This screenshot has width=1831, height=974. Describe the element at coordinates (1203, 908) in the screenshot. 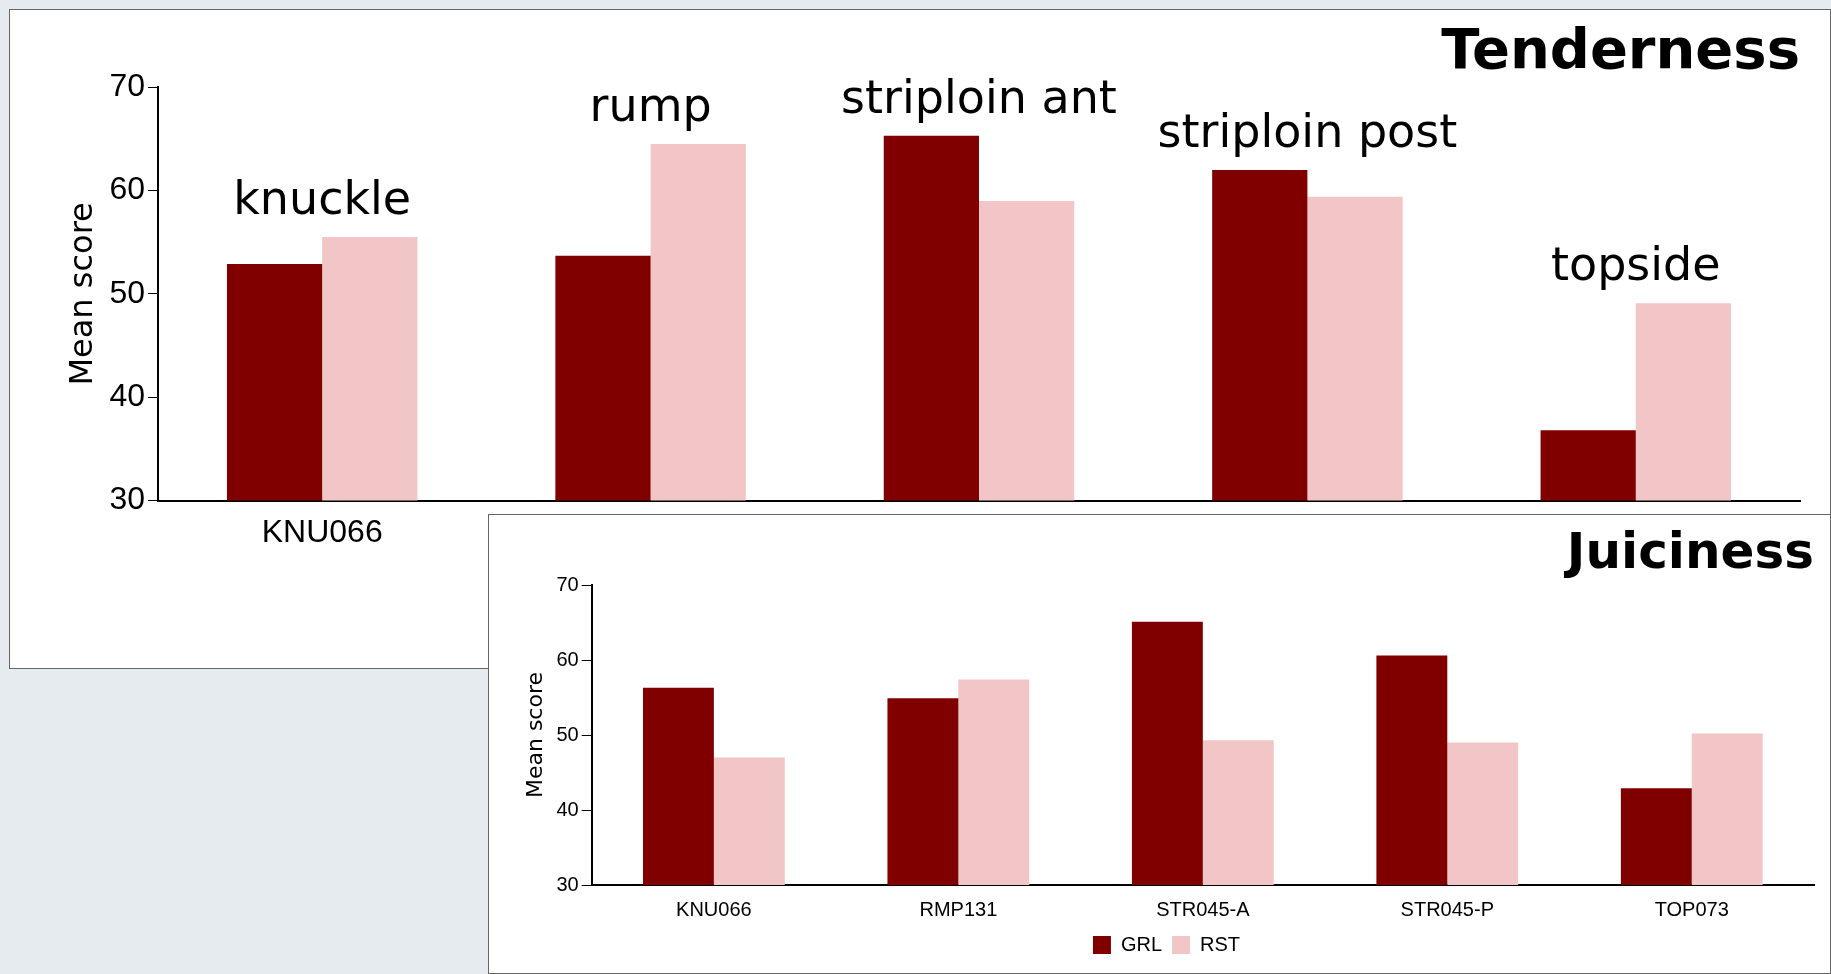

I see `x-tick-label: STR045-A` at that location.